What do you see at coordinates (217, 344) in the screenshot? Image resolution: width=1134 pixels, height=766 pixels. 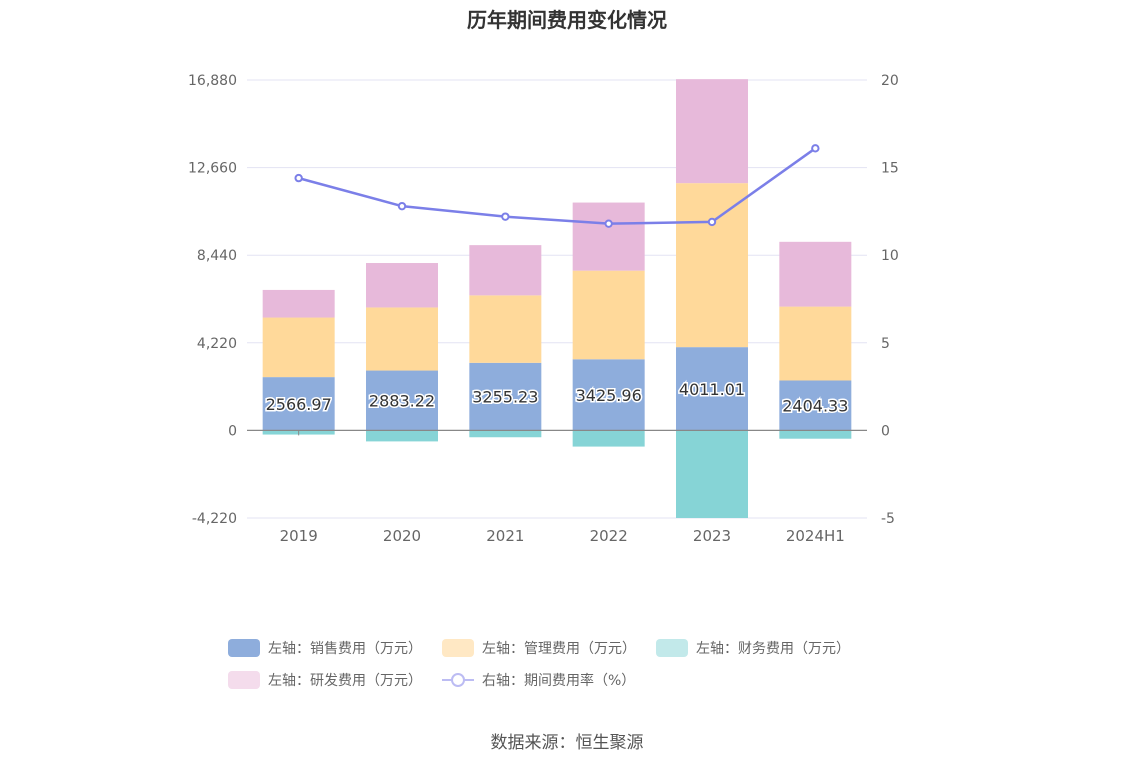 I see `left-axis-tick-label: 4,220` at bounding box center [217, 344].